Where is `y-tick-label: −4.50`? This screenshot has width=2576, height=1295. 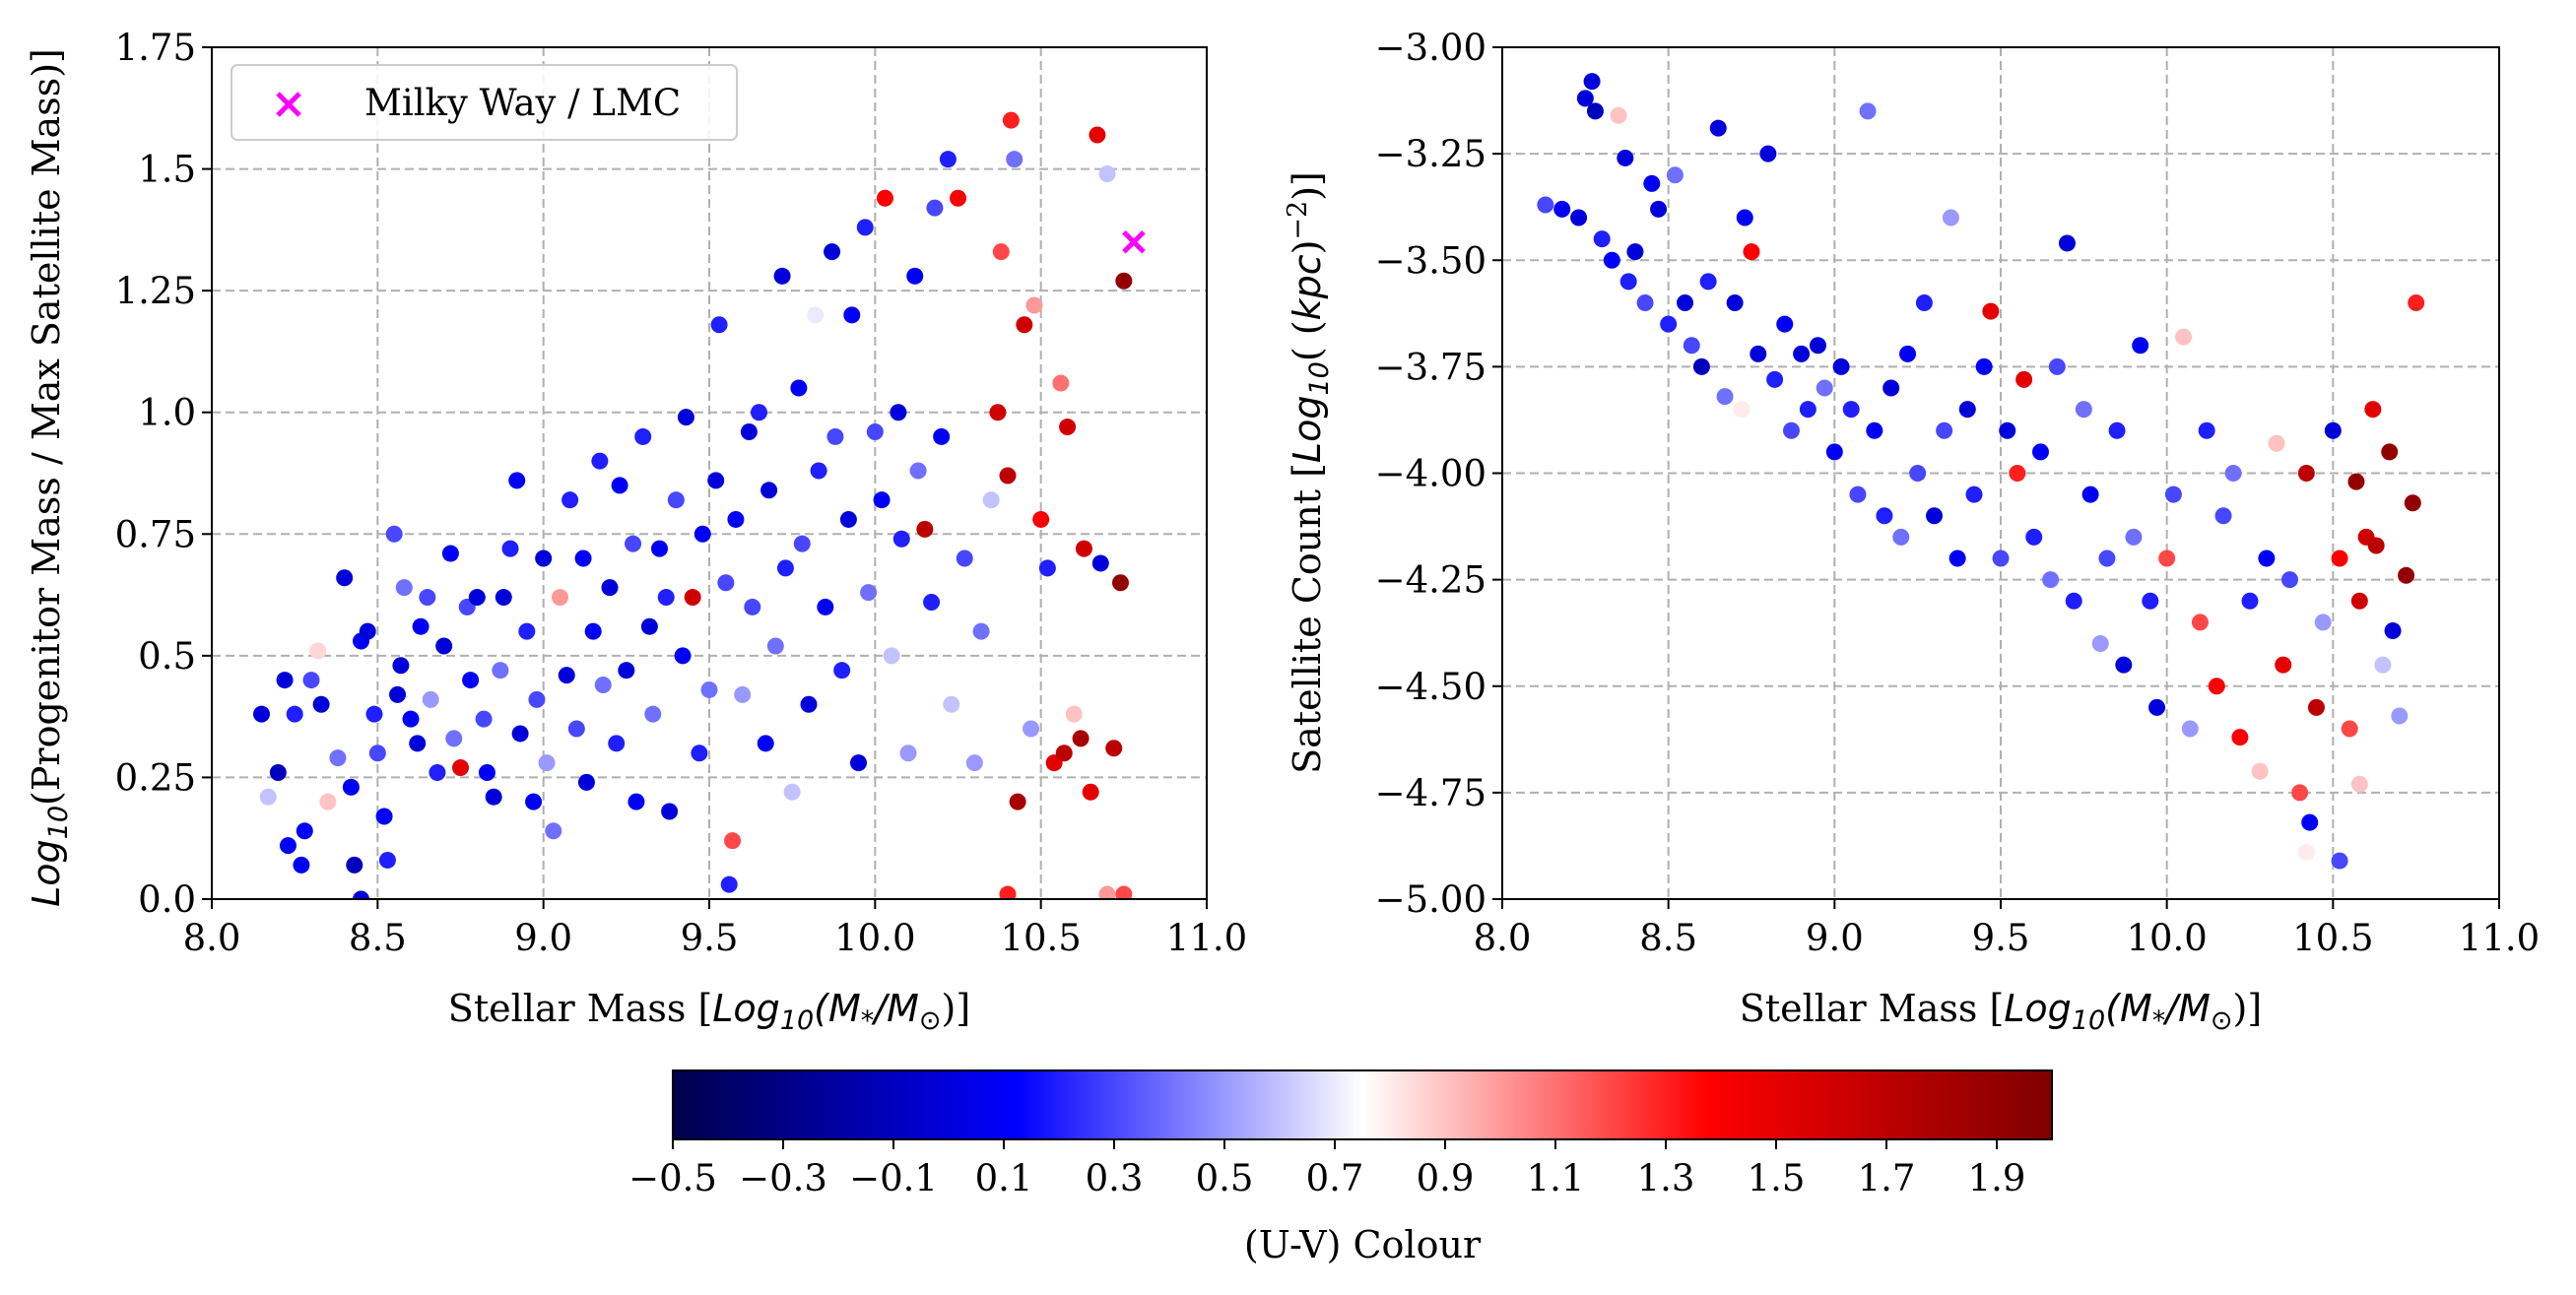
y-tick-label: −4.50 is located at coordinates (1431, 687).